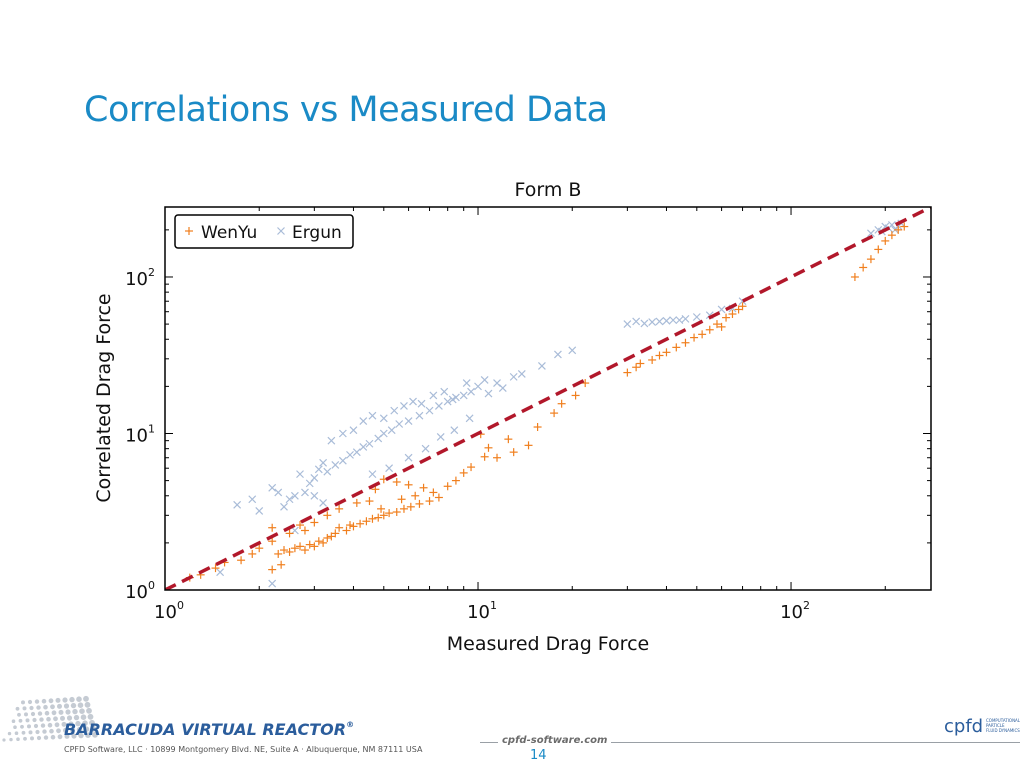  I want to click on legend-box, so click(264, 231).